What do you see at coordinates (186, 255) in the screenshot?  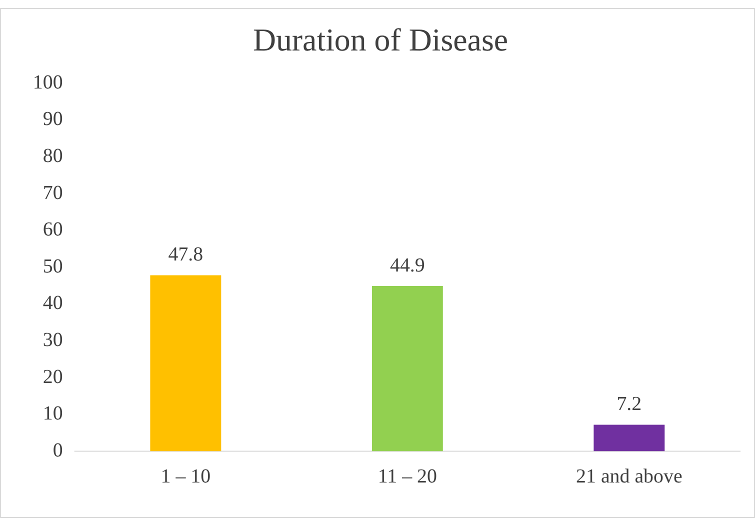 I see `data-label: 47.8` at bounding box center [186, 255].